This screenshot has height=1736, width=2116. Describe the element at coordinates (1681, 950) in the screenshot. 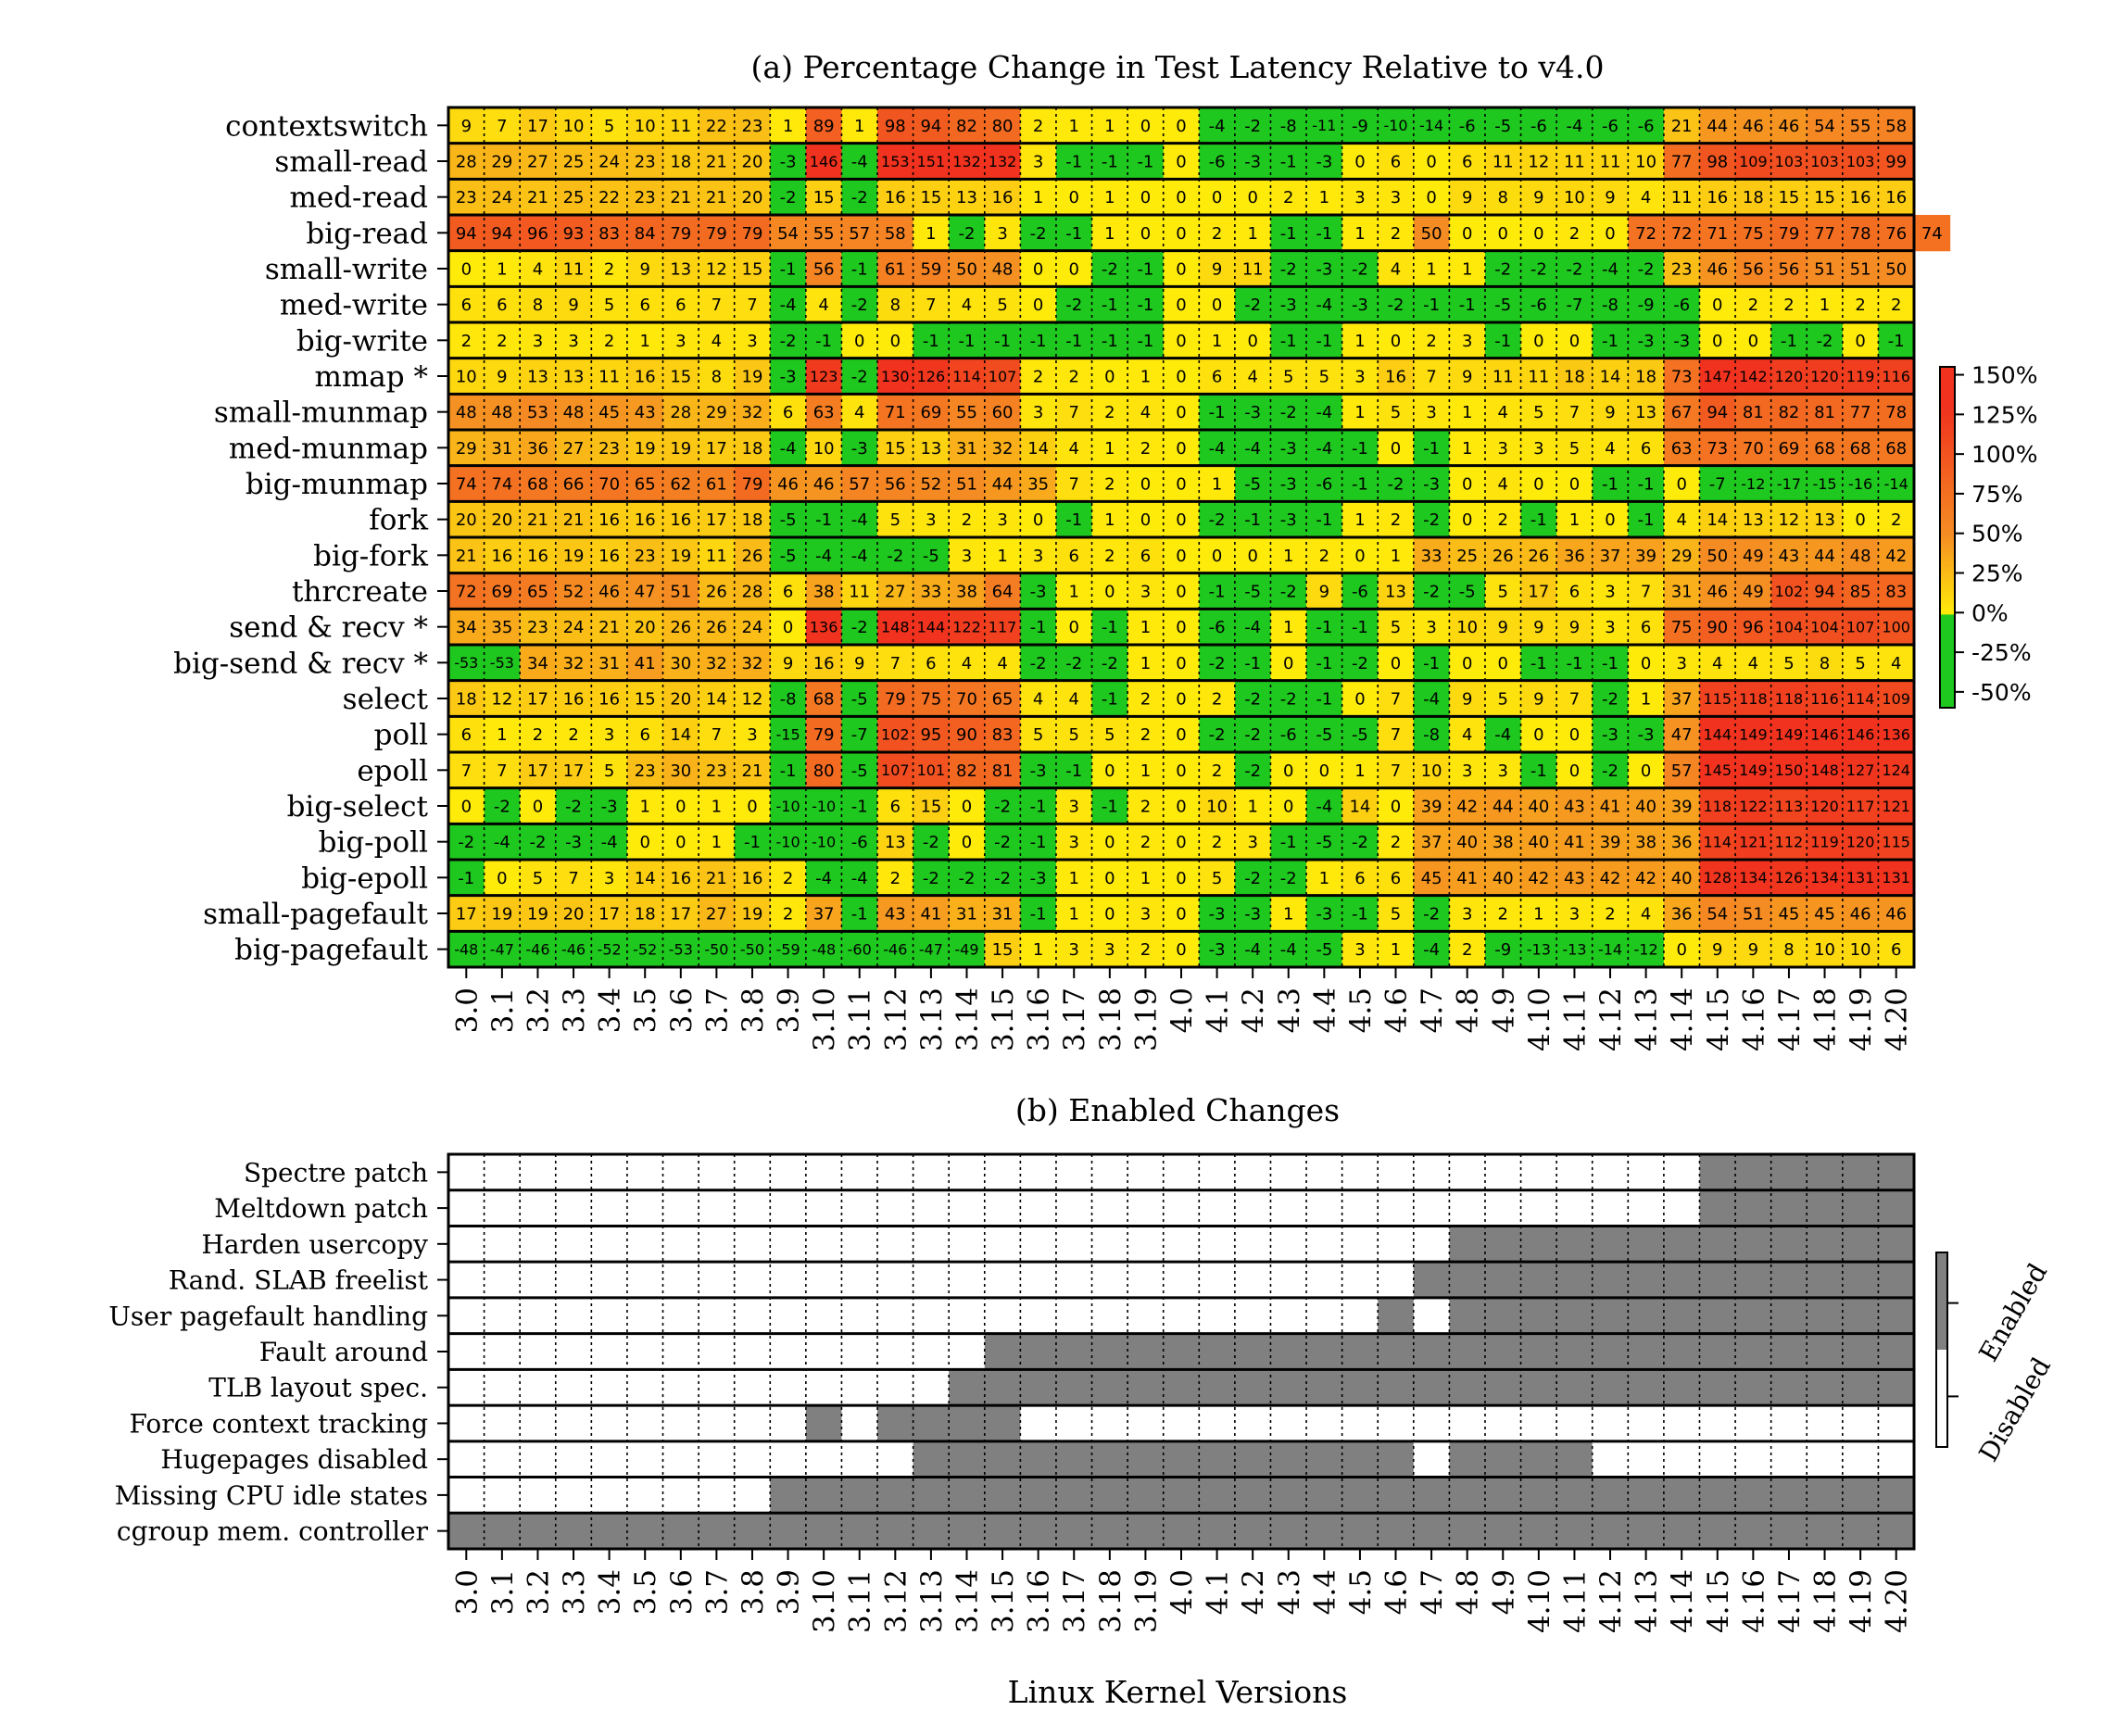

I see `heatmap-cell-value: 0` at that location.